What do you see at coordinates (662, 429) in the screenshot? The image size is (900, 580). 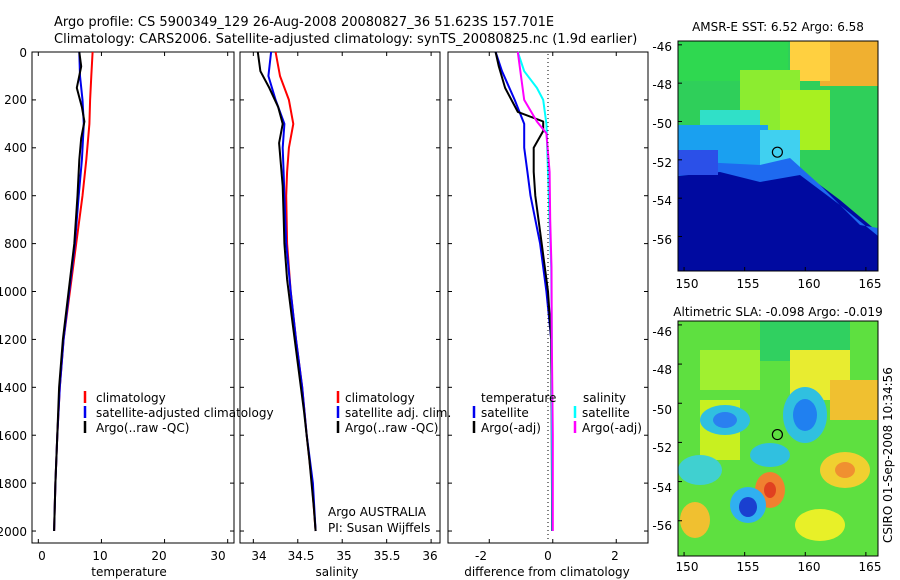 I see `sla-map-ytick-labels: -46 -48 -50 -52 -54 -56` at bounding box center [662, 429].